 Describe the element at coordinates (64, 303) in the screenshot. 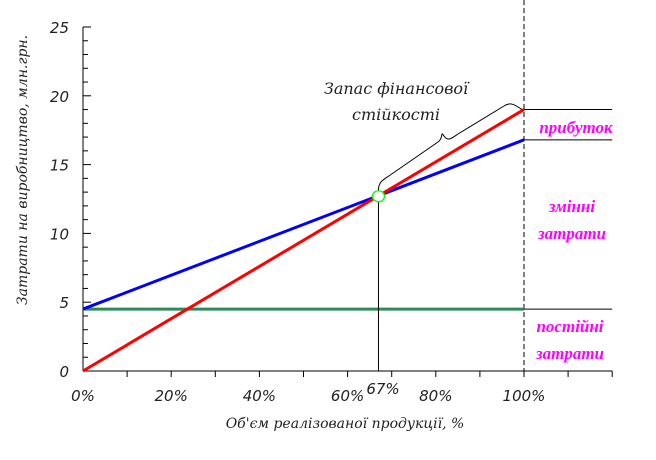

I see `y-tick-label: 5` at that location.